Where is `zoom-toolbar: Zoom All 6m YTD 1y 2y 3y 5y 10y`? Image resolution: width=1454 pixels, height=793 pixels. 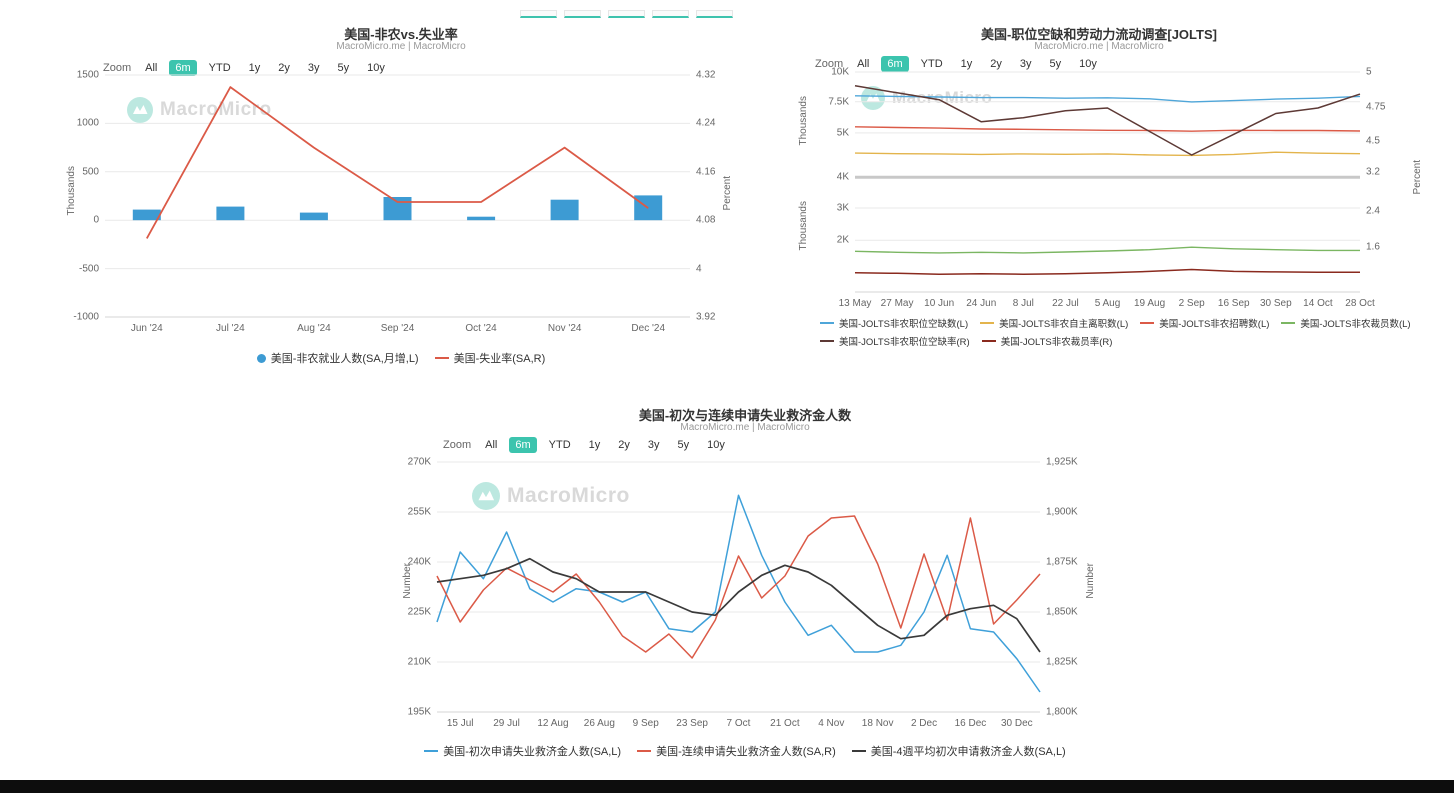
zoom-toolbar: Zoom All 6m YTD 1y 2y 3y 5y 10y is located at coordinates (587, 445).